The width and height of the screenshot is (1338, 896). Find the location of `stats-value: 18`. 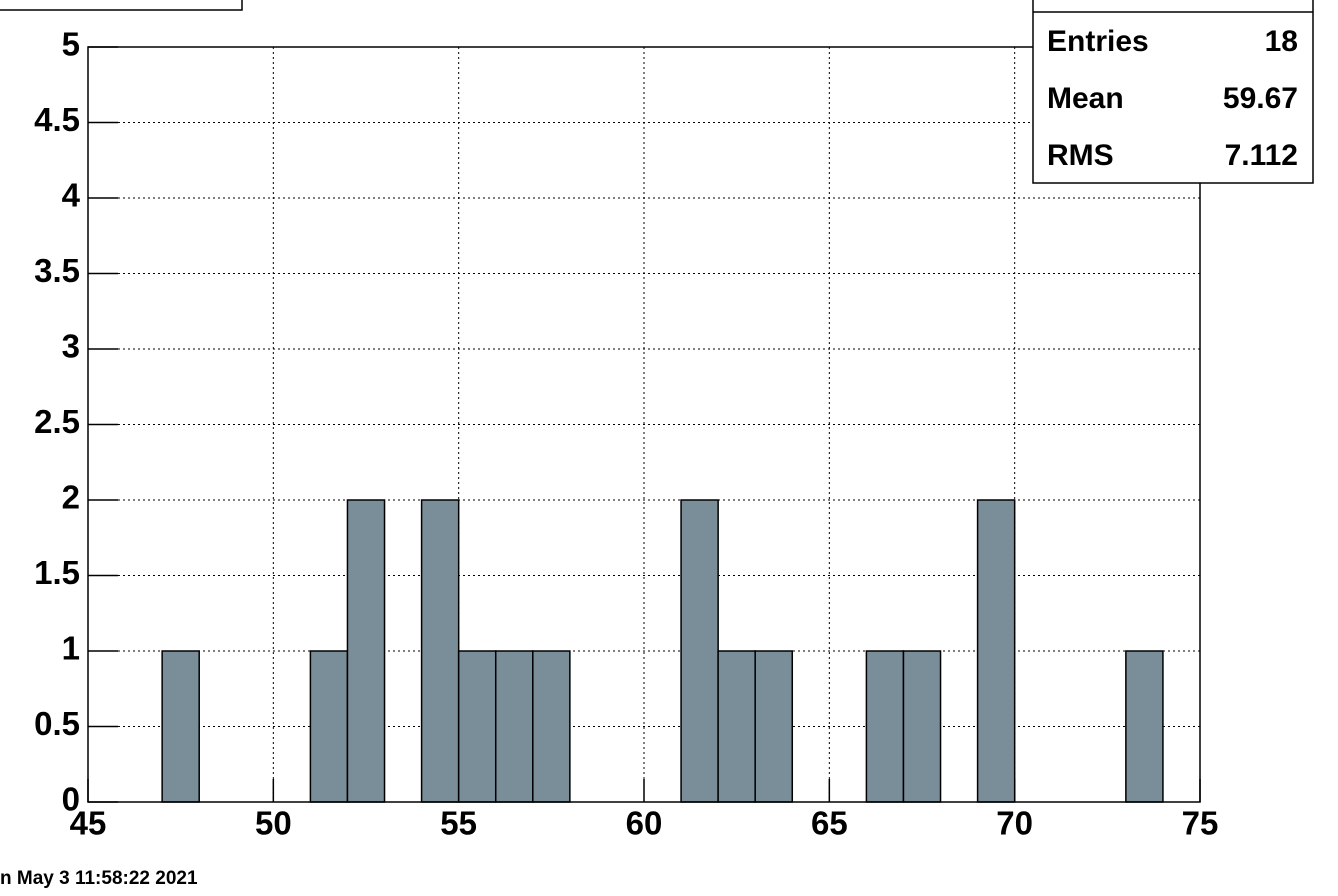

stats-value: 18 is located at coordinates (1281, 41).